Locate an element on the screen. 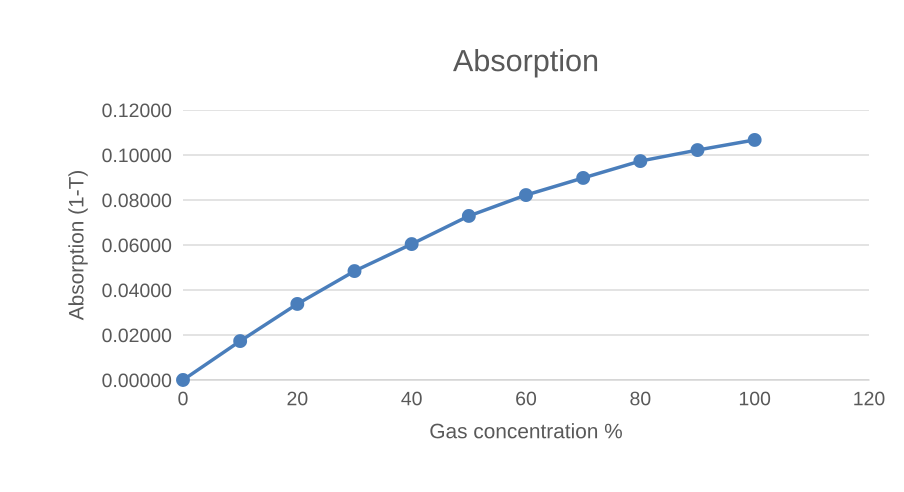  x-tick-label: 100 is located at coordinates (755, 399).